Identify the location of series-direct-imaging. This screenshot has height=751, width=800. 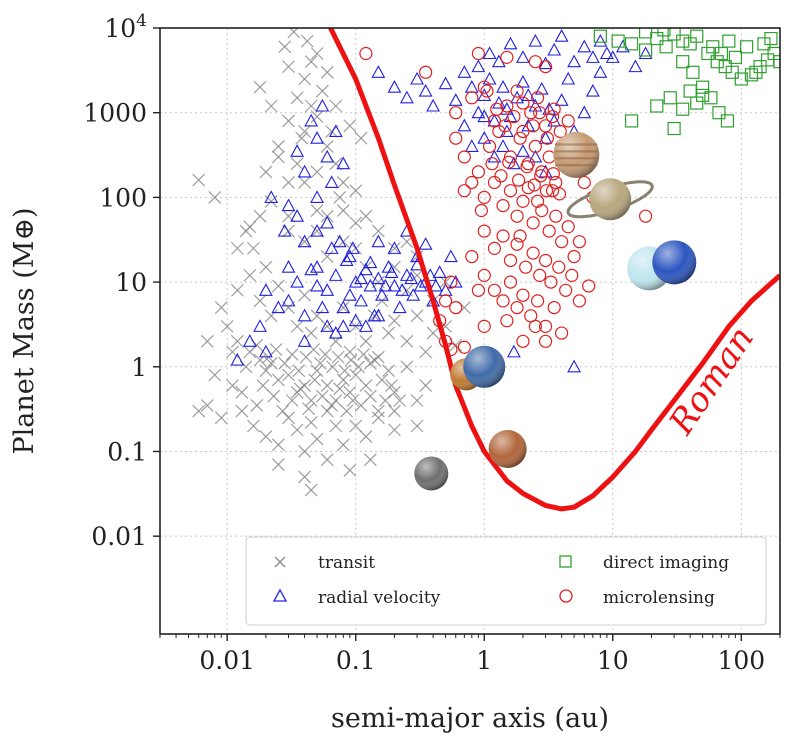
(686, 82).